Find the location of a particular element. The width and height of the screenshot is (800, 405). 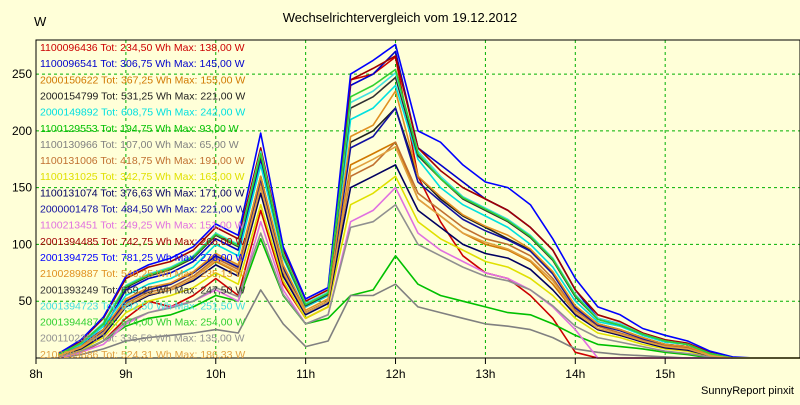

legend-entry: 1100131074 Tot: 376,63 Wh Max: 171,00 W is located at coordinates (142, 193).